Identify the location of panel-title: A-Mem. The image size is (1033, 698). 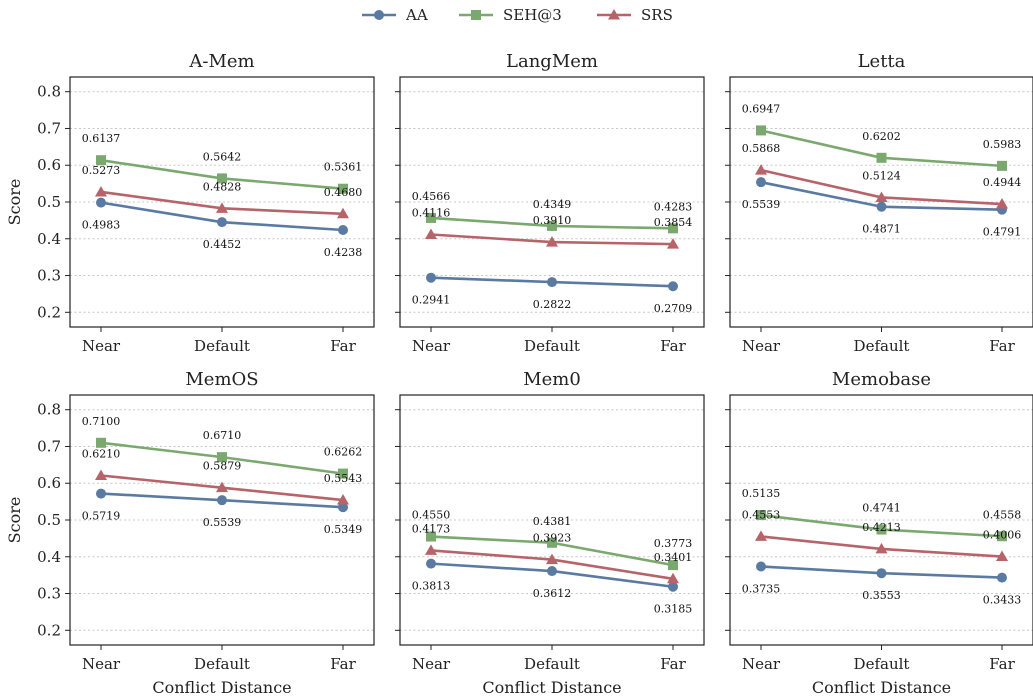
(221, 61).